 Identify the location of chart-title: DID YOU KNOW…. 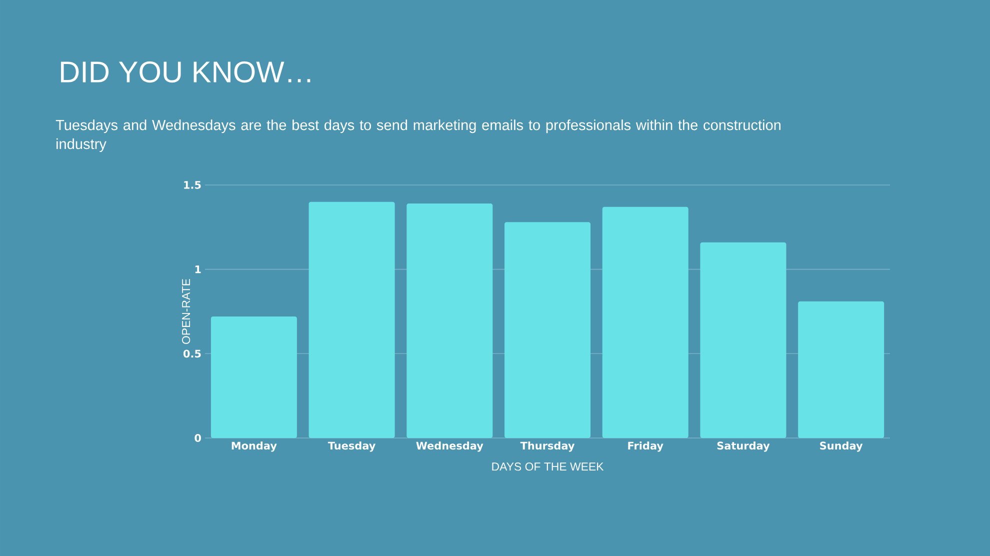
(185, 72).